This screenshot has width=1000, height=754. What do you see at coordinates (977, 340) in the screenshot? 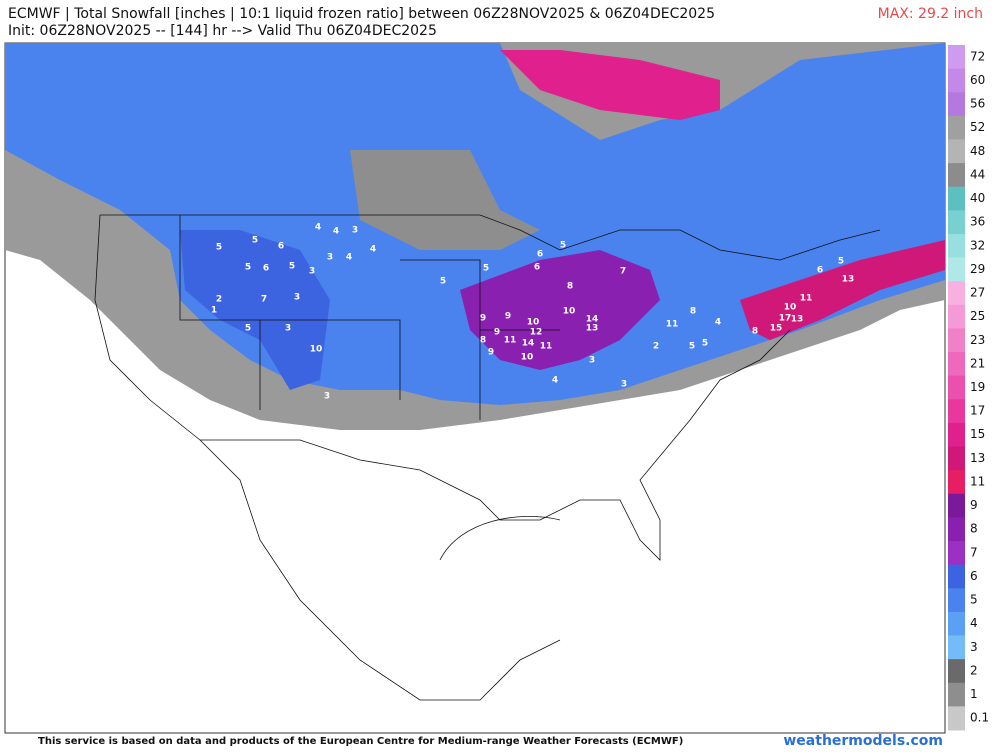
I see `colorbar-label: 23` at bounding box center [977, 340].